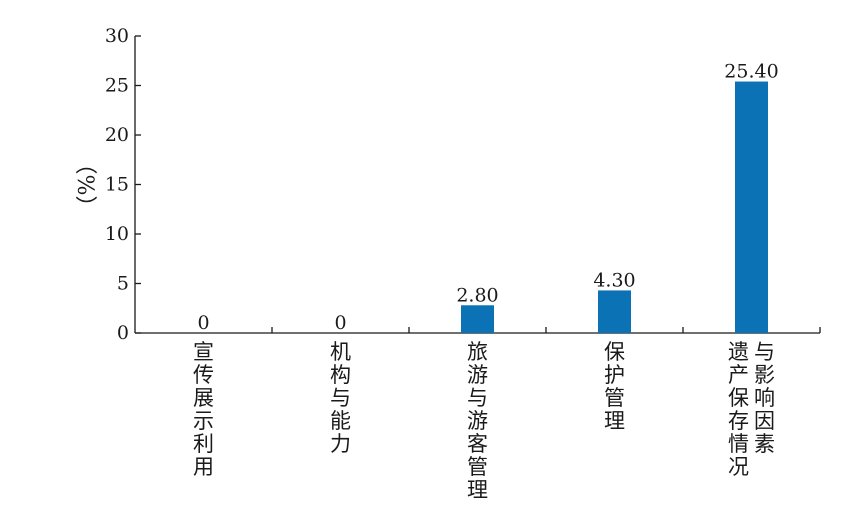 The image size is (865, 531). I want to click on x-category-label-char: 构, so click(340, 375).